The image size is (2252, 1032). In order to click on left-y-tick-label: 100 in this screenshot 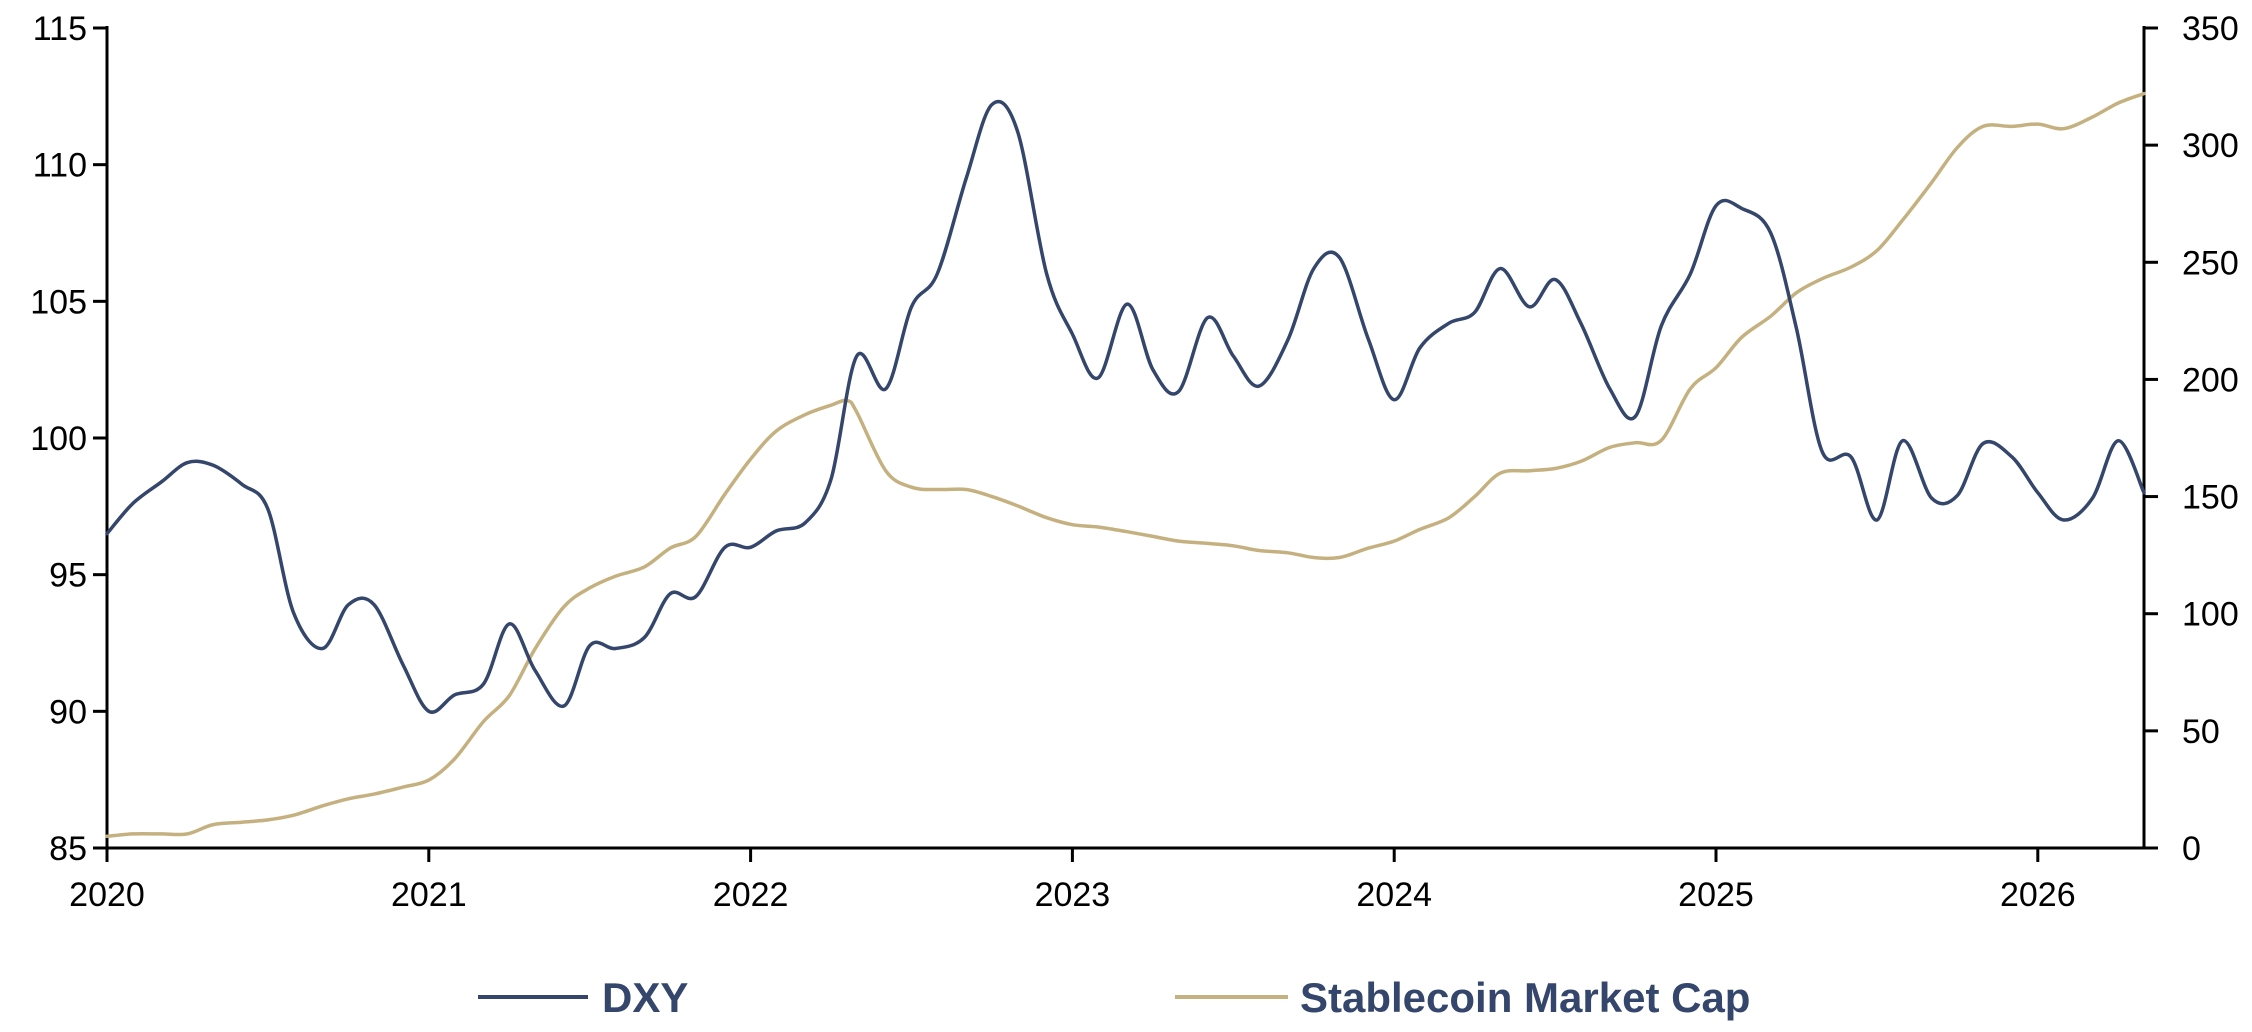, I will do `click(58, 439)`.